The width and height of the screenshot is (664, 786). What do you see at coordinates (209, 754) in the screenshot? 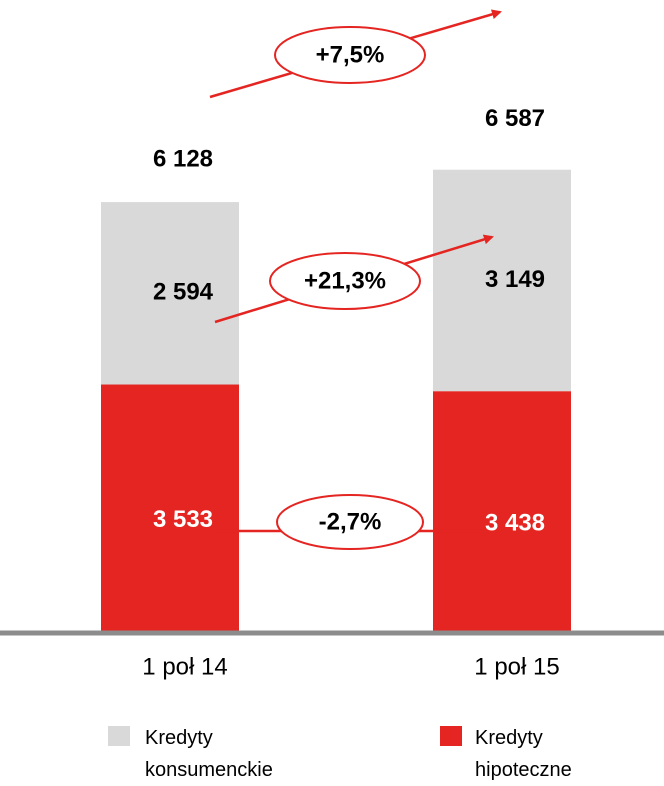
I see `legend-label: Kredyty konsumenckie` at bounding box center [209, 754].